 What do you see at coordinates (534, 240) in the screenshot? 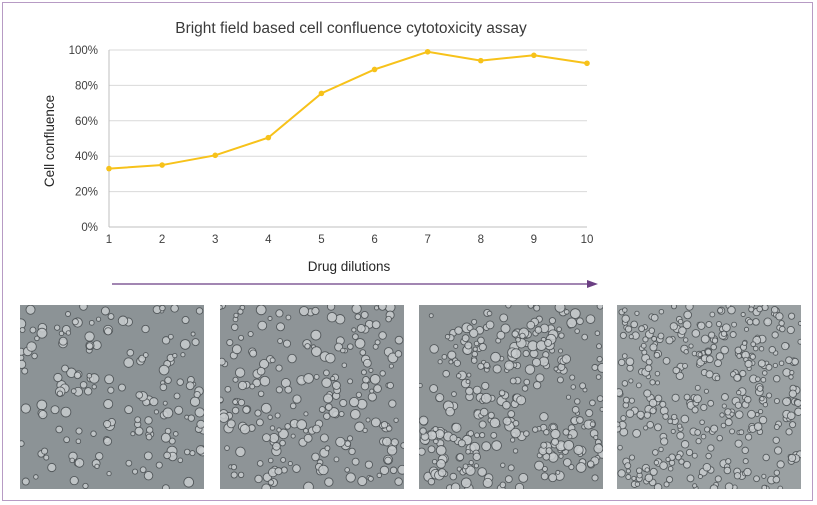
I see `x-tick-label: 9` at bounding box center [534, 240].